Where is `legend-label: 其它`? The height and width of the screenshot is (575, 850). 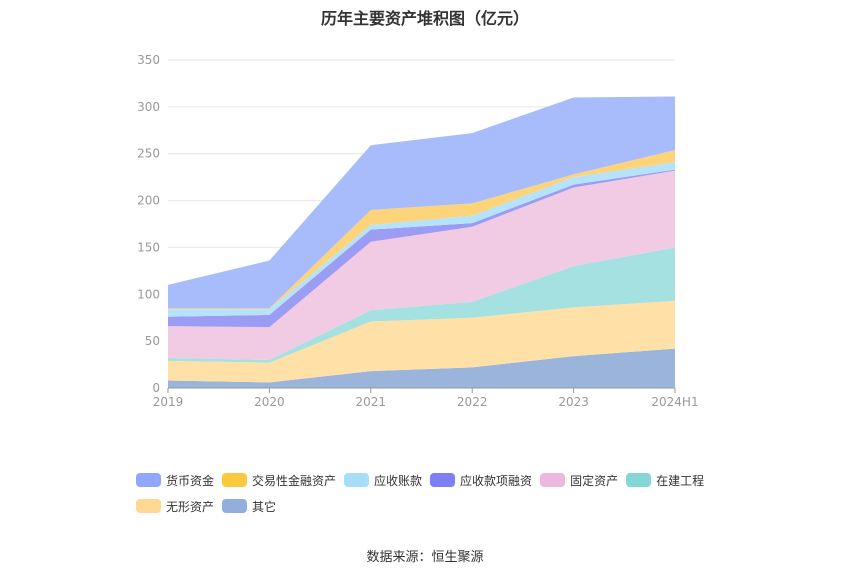 legend-label: 其它 is located at coordinates (264, 506).